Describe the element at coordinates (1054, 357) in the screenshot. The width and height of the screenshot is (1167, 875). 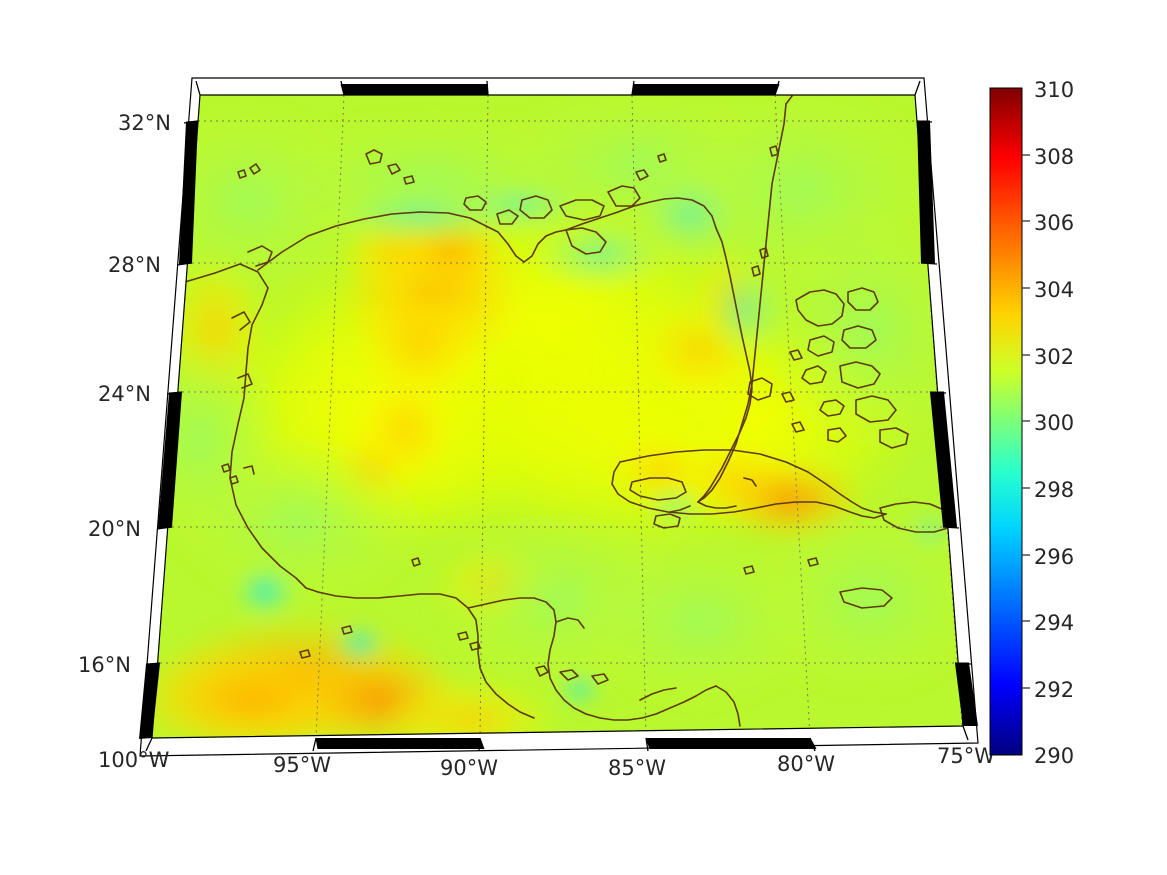
I see `colorbar-tick-302: 302` at that location.